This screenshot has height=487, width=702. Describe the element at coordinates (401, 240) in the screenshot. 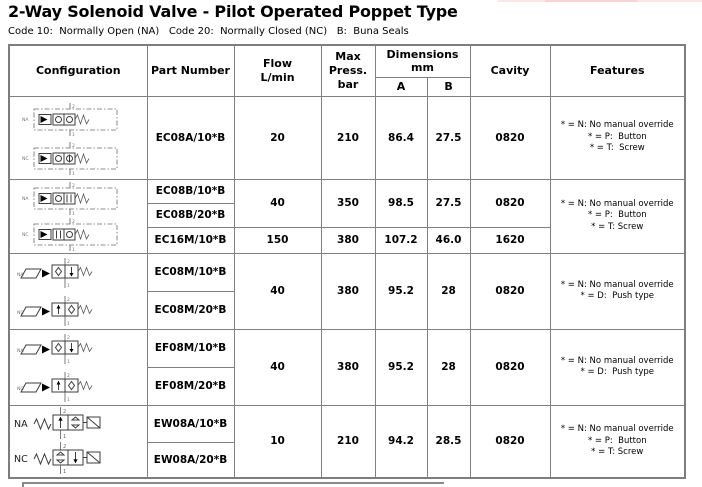

I see `dim-a-cell: 107.2` at that location.